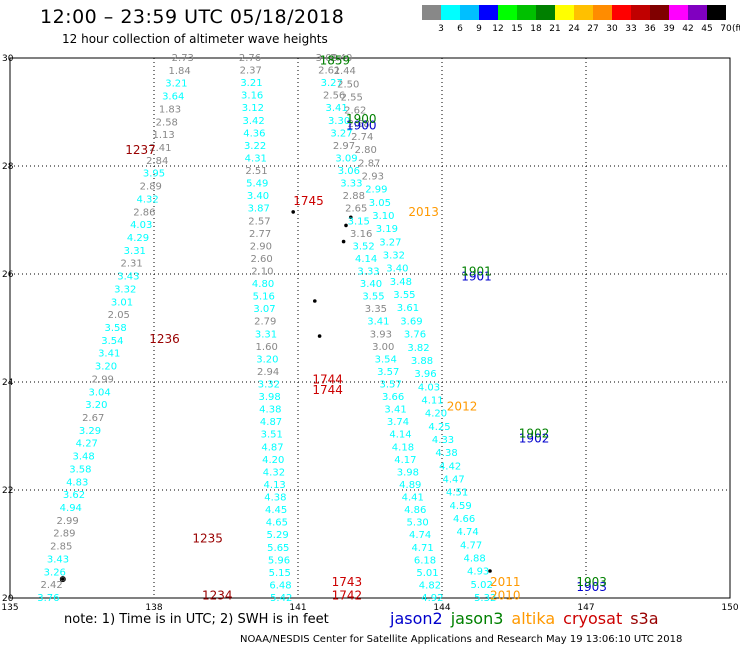  Describe the element at coordinates (270, 410) in the screenshot. I see `wave-height-label: 4.38` at that location.